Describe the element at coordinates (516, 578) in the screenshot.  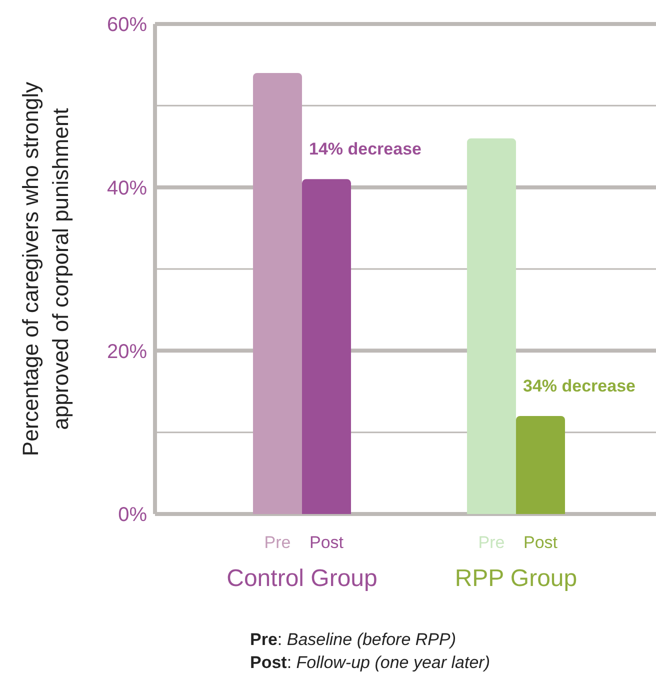
I see `x-tick-label: RPP Group` at that location.